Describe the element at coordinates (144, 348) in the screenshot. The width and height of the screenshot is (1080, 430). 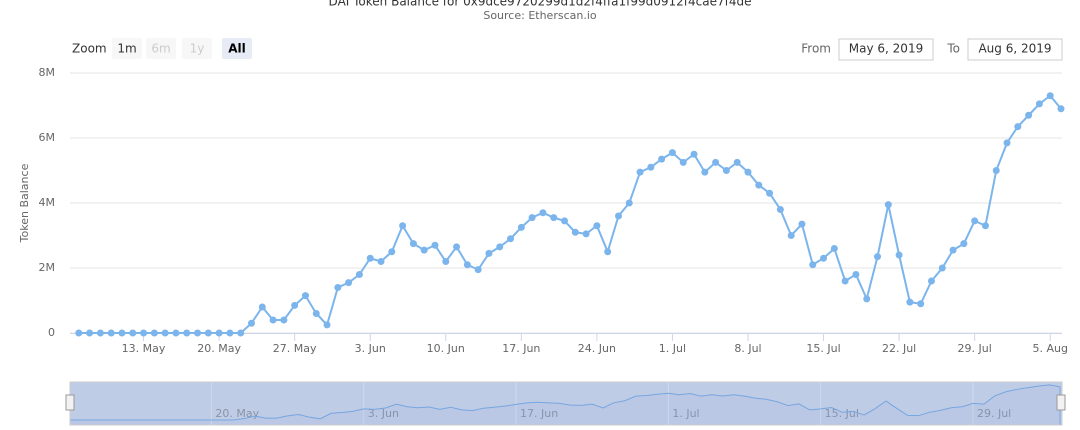
I see `x-tick-label: 13. May` at that location.